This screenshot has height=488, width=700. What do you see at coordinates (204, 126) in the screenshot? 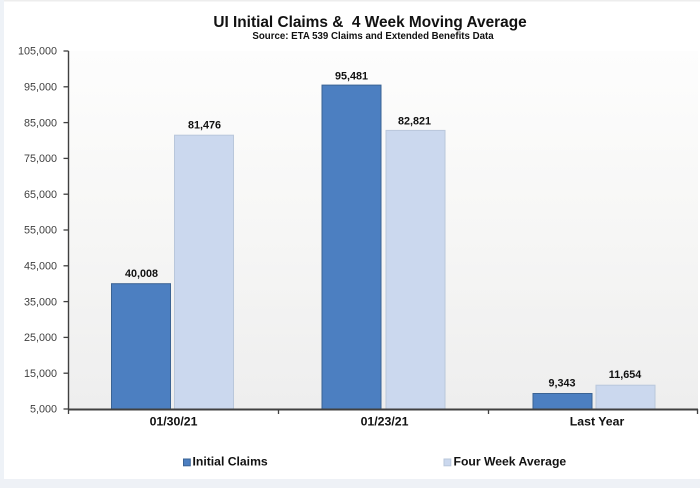
I see `svg-text: 81,476` at bounding box center [204, 126].